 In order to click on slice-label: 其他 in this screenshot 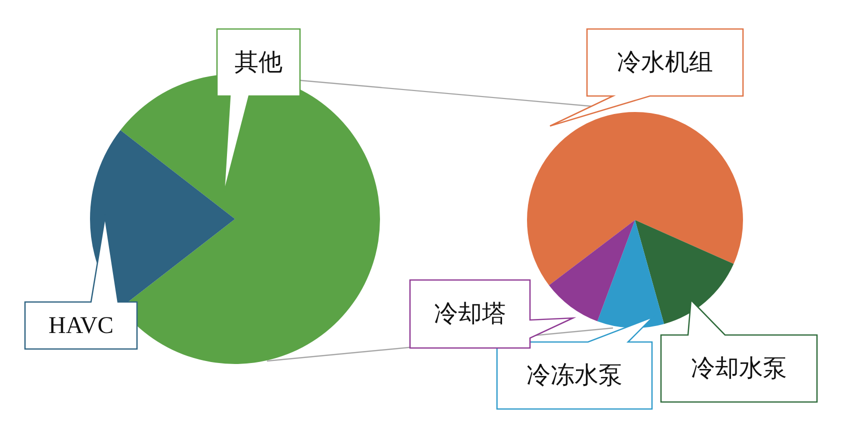, I will do `click(258, 63)`.